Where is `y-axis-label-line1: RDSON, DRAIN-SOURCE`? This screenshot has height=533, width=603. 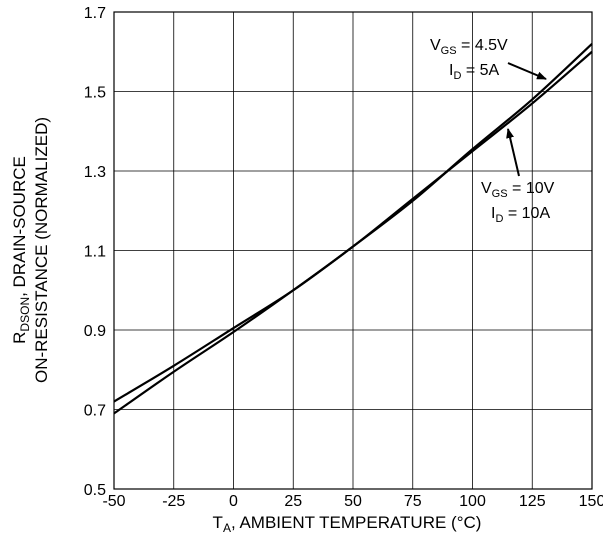
y-axis-label-line1: RDSON, DRAIN-SOURCE is located at coordinates (21, 250).